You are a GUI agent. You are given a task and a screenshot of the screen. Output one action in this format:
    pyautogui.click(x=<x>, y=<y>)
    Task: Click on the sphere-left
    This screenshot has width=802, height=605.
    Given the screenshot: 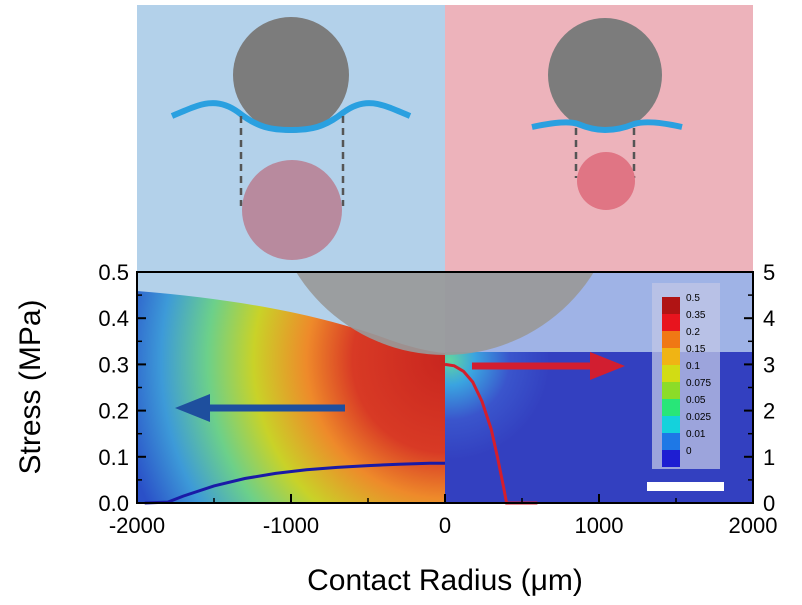 What is the action you would take?
    pyautogui.click(x=291, y=75)
    